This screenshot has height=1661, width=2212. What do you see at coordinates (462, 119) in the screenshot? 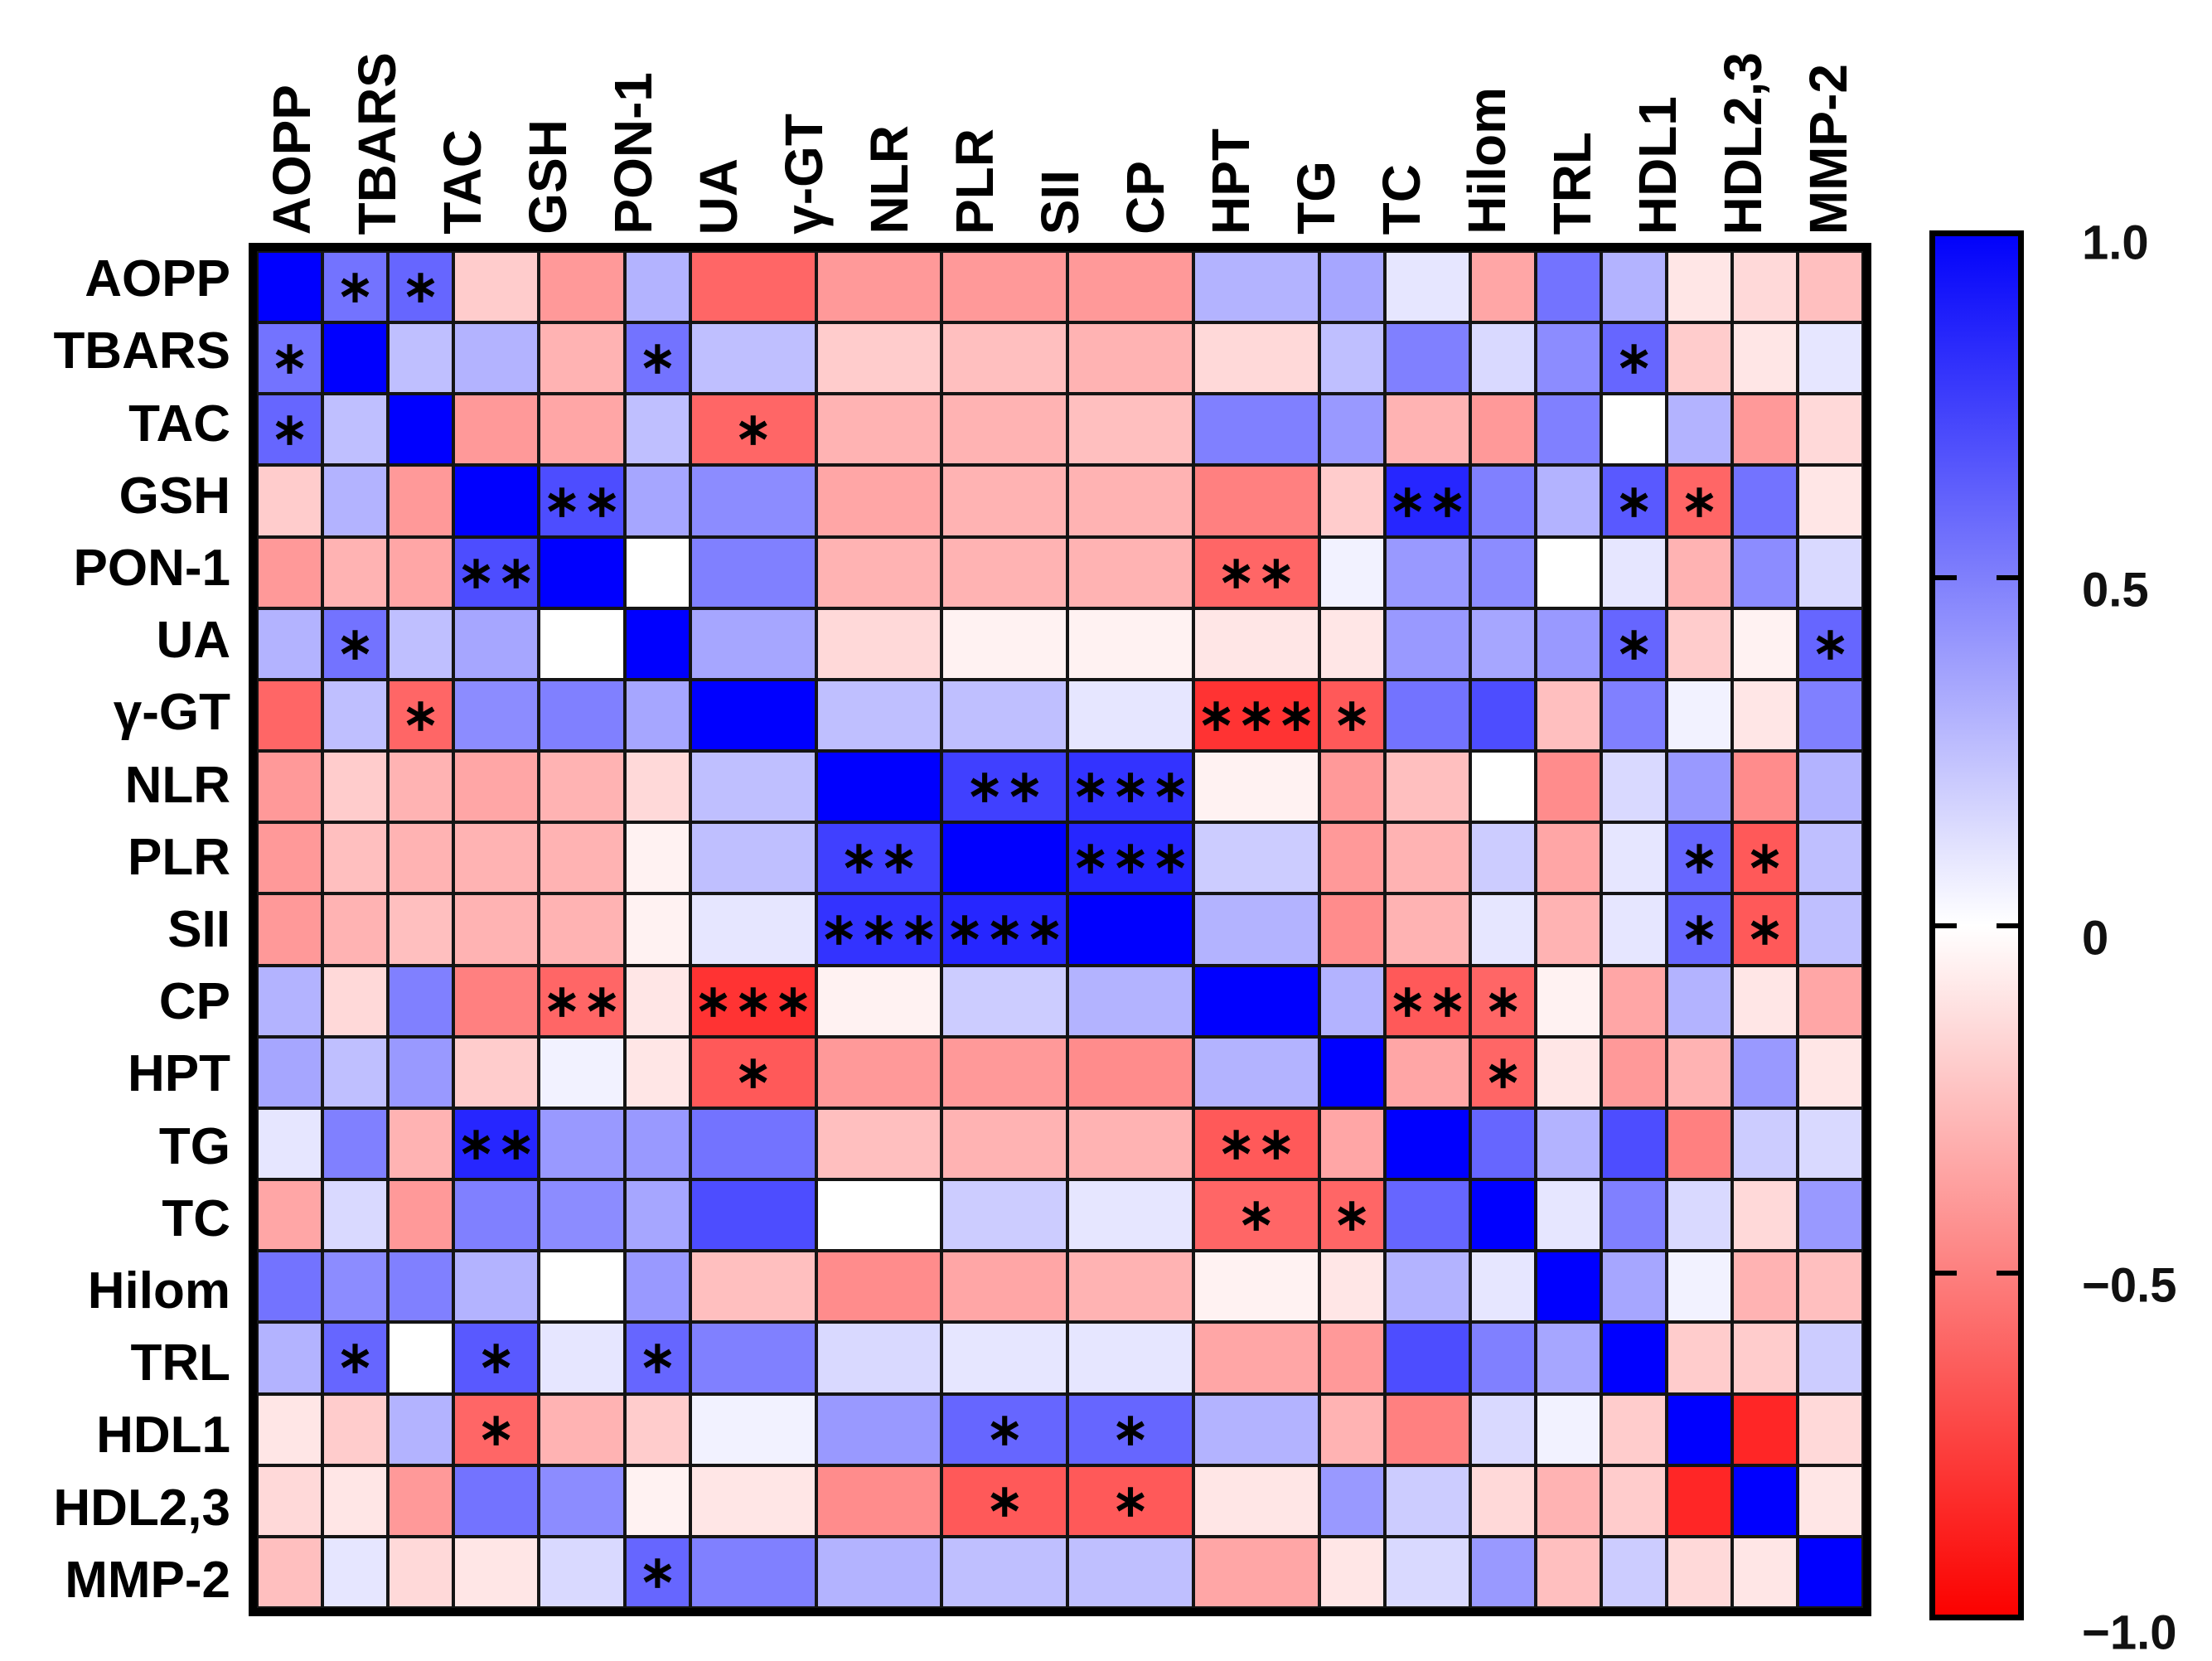
I see `col-label-TAC: TAC` at bounding box center [462, 119].